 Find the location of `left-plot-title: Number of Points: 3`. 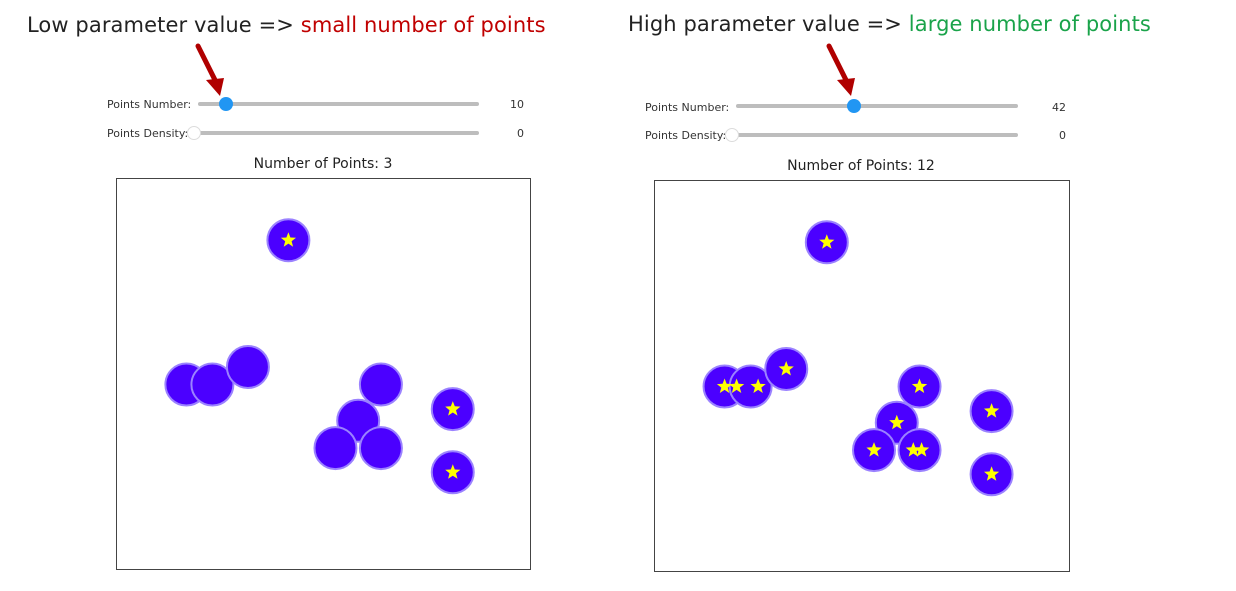

left-plot-title: Number of Points: 3 is located at coordinates (323, 164).